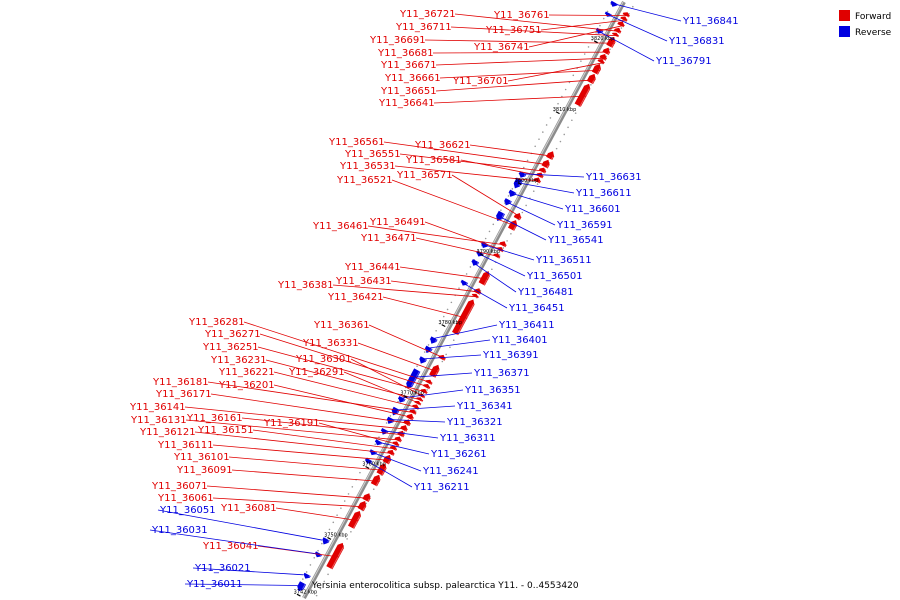 The width and height of the screenshot is (900, 600). Describe the element at coordinates (536, 308) in the screenshot. I see `gene-label: Y11_36451` at that location.